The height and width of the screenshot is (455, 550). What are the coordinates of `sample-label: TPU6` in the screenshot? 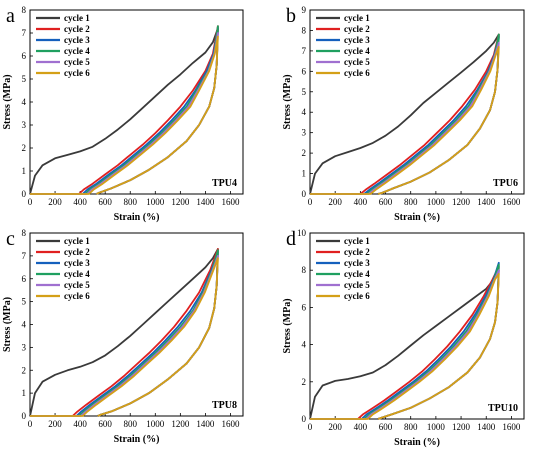 It's located at (505, 183).